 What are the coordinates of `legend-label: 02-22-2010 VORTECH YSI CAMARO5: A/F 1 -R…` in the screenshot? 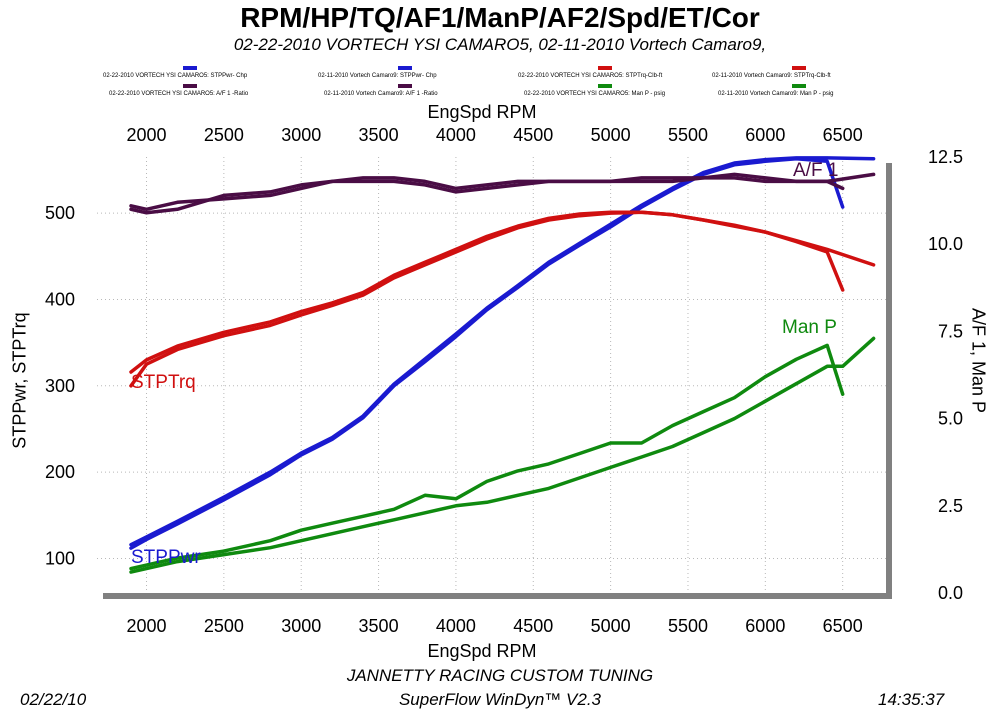 It's located at (179, 94).